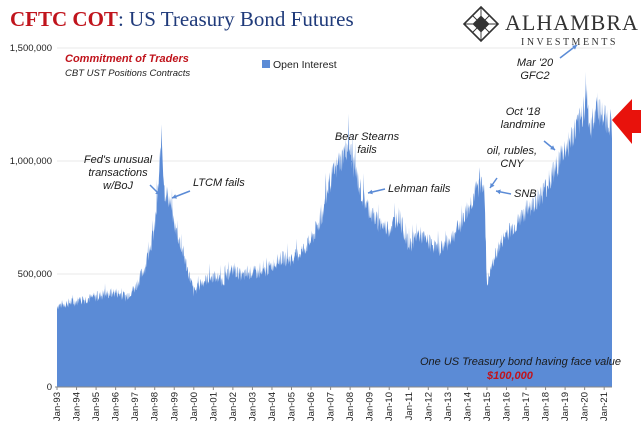 The image size is (641, 441). What do you see at coordinates (510, 376) in the screenshot?
I see `face-value-amount: $100,000` at bounding box center [510, 376].